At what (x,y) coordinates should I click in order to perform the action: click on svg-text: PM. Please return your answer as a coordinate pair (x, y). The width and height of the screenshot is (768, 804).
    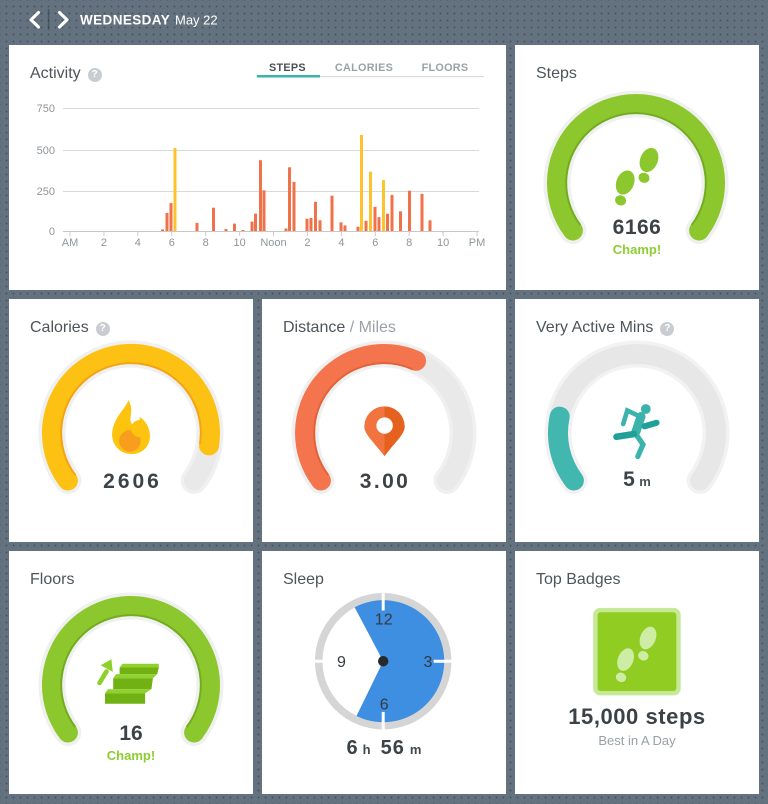
    Looking at the image, I should click on (477, 243).